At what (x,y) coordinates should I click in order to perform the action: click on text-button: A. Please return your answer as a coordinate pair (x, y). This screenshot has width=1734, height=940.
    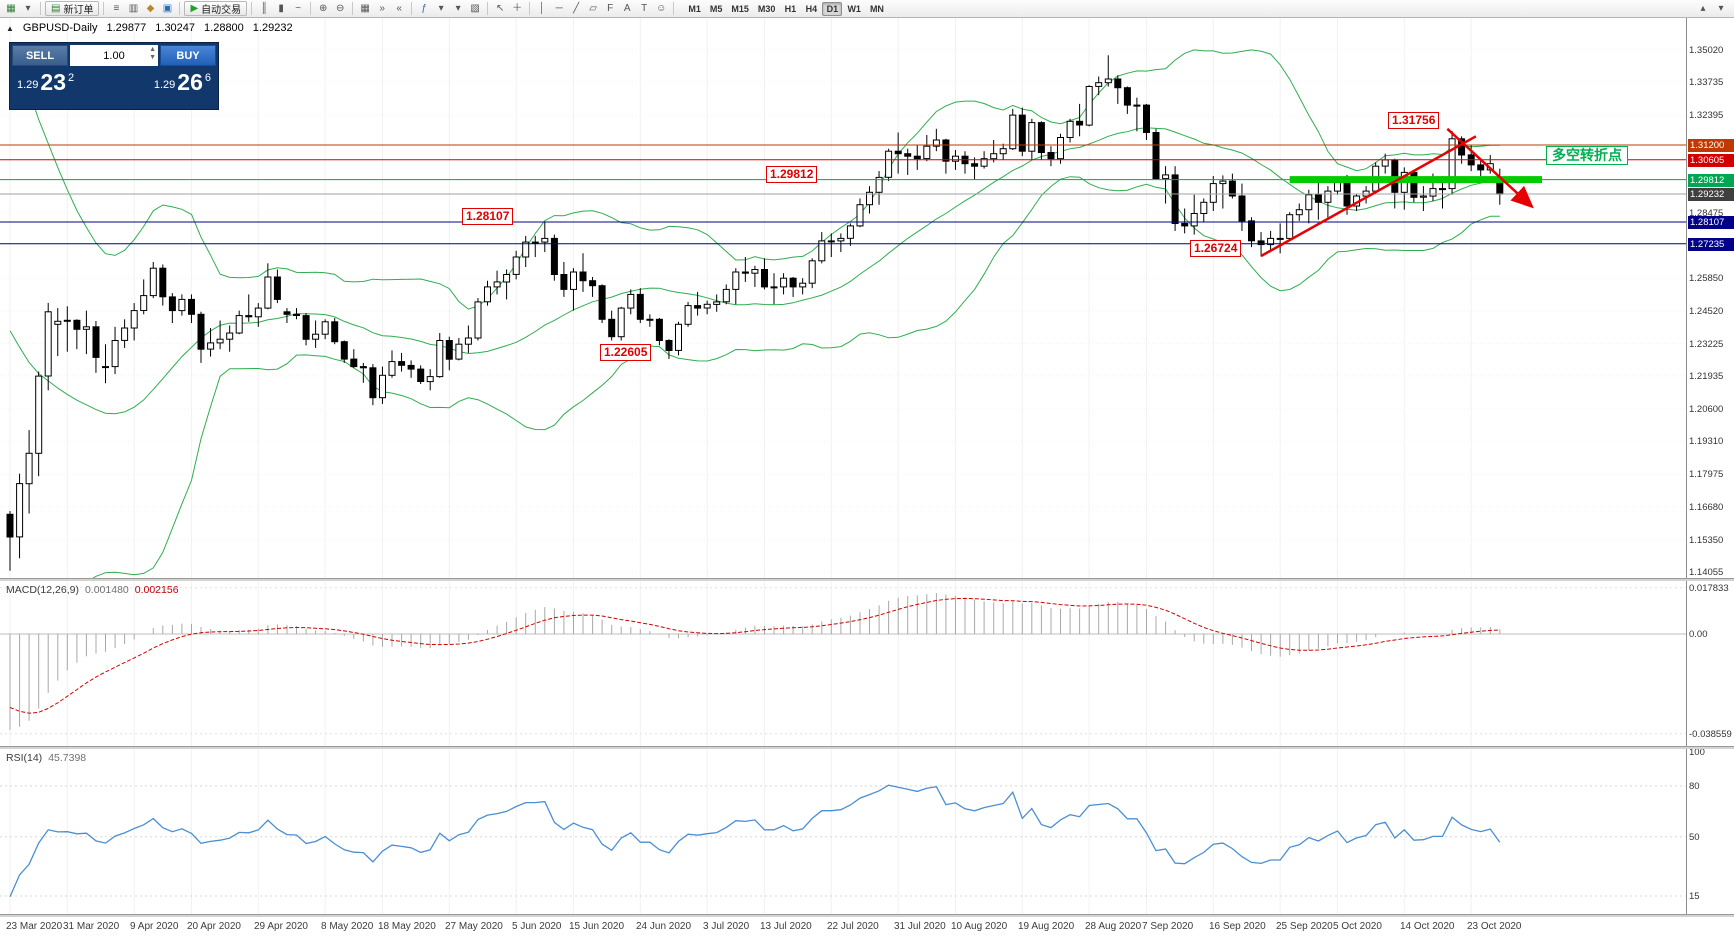
    Looking at the image, I should click on (627, 8).